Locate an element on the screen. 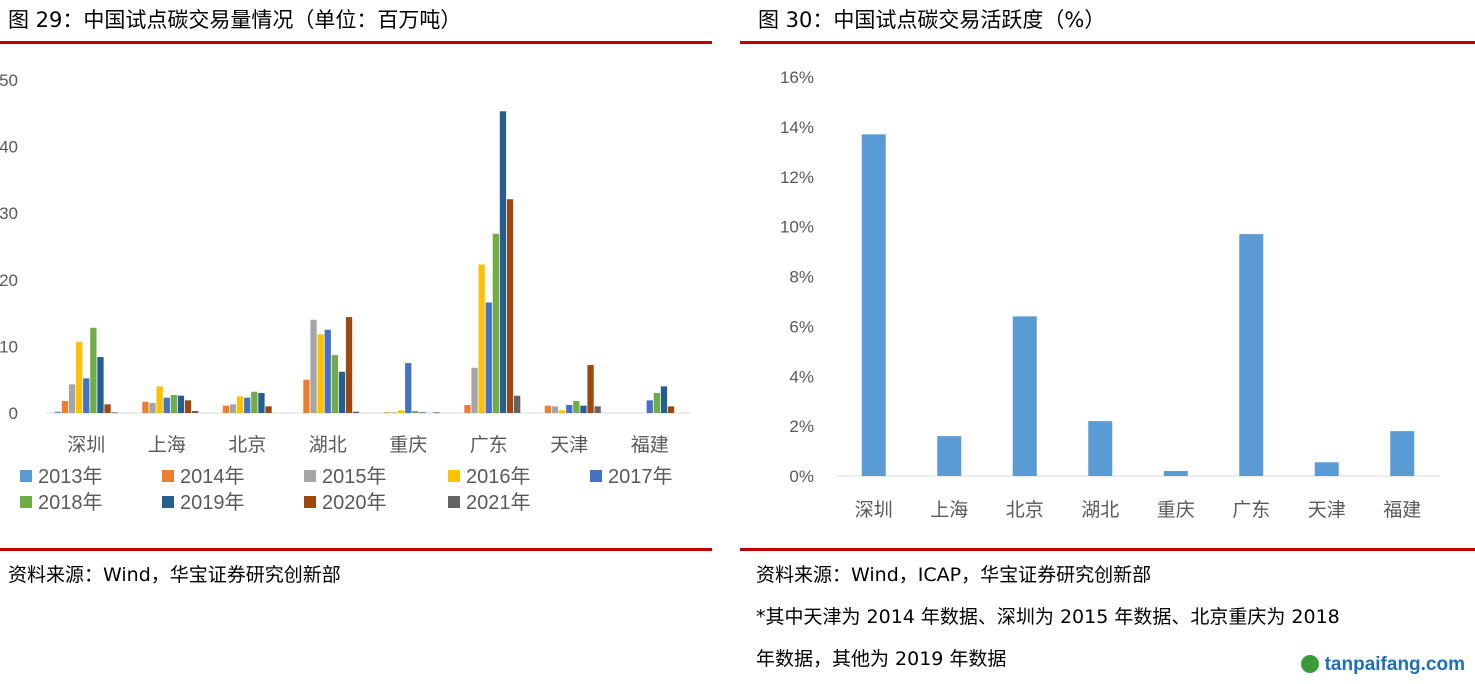 The image size is (1475, 684). legend-label: 2017年 is located at coordinates (640, 476).